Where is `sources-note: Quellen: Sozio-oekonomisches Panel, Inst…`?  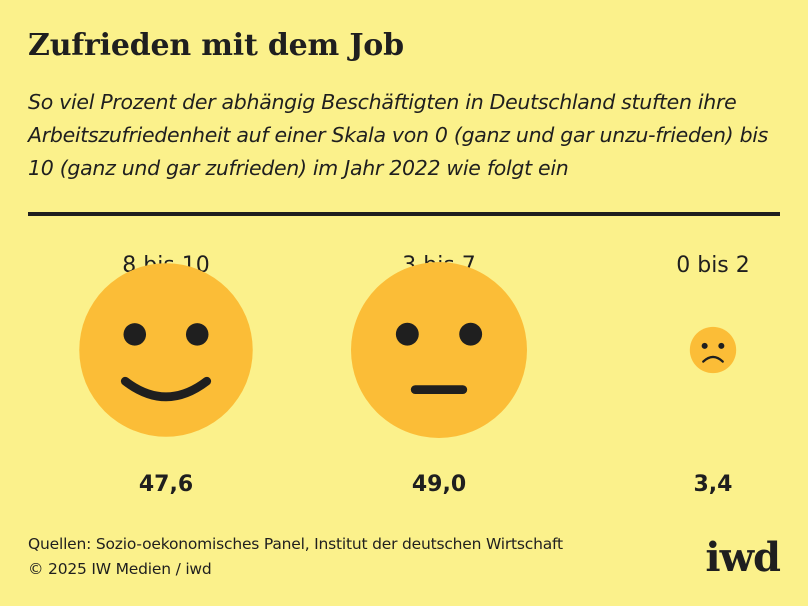
sources-note: Quellen: Sozio-oekonomisches Panel, Inst… is located at coordinates (295, 544).